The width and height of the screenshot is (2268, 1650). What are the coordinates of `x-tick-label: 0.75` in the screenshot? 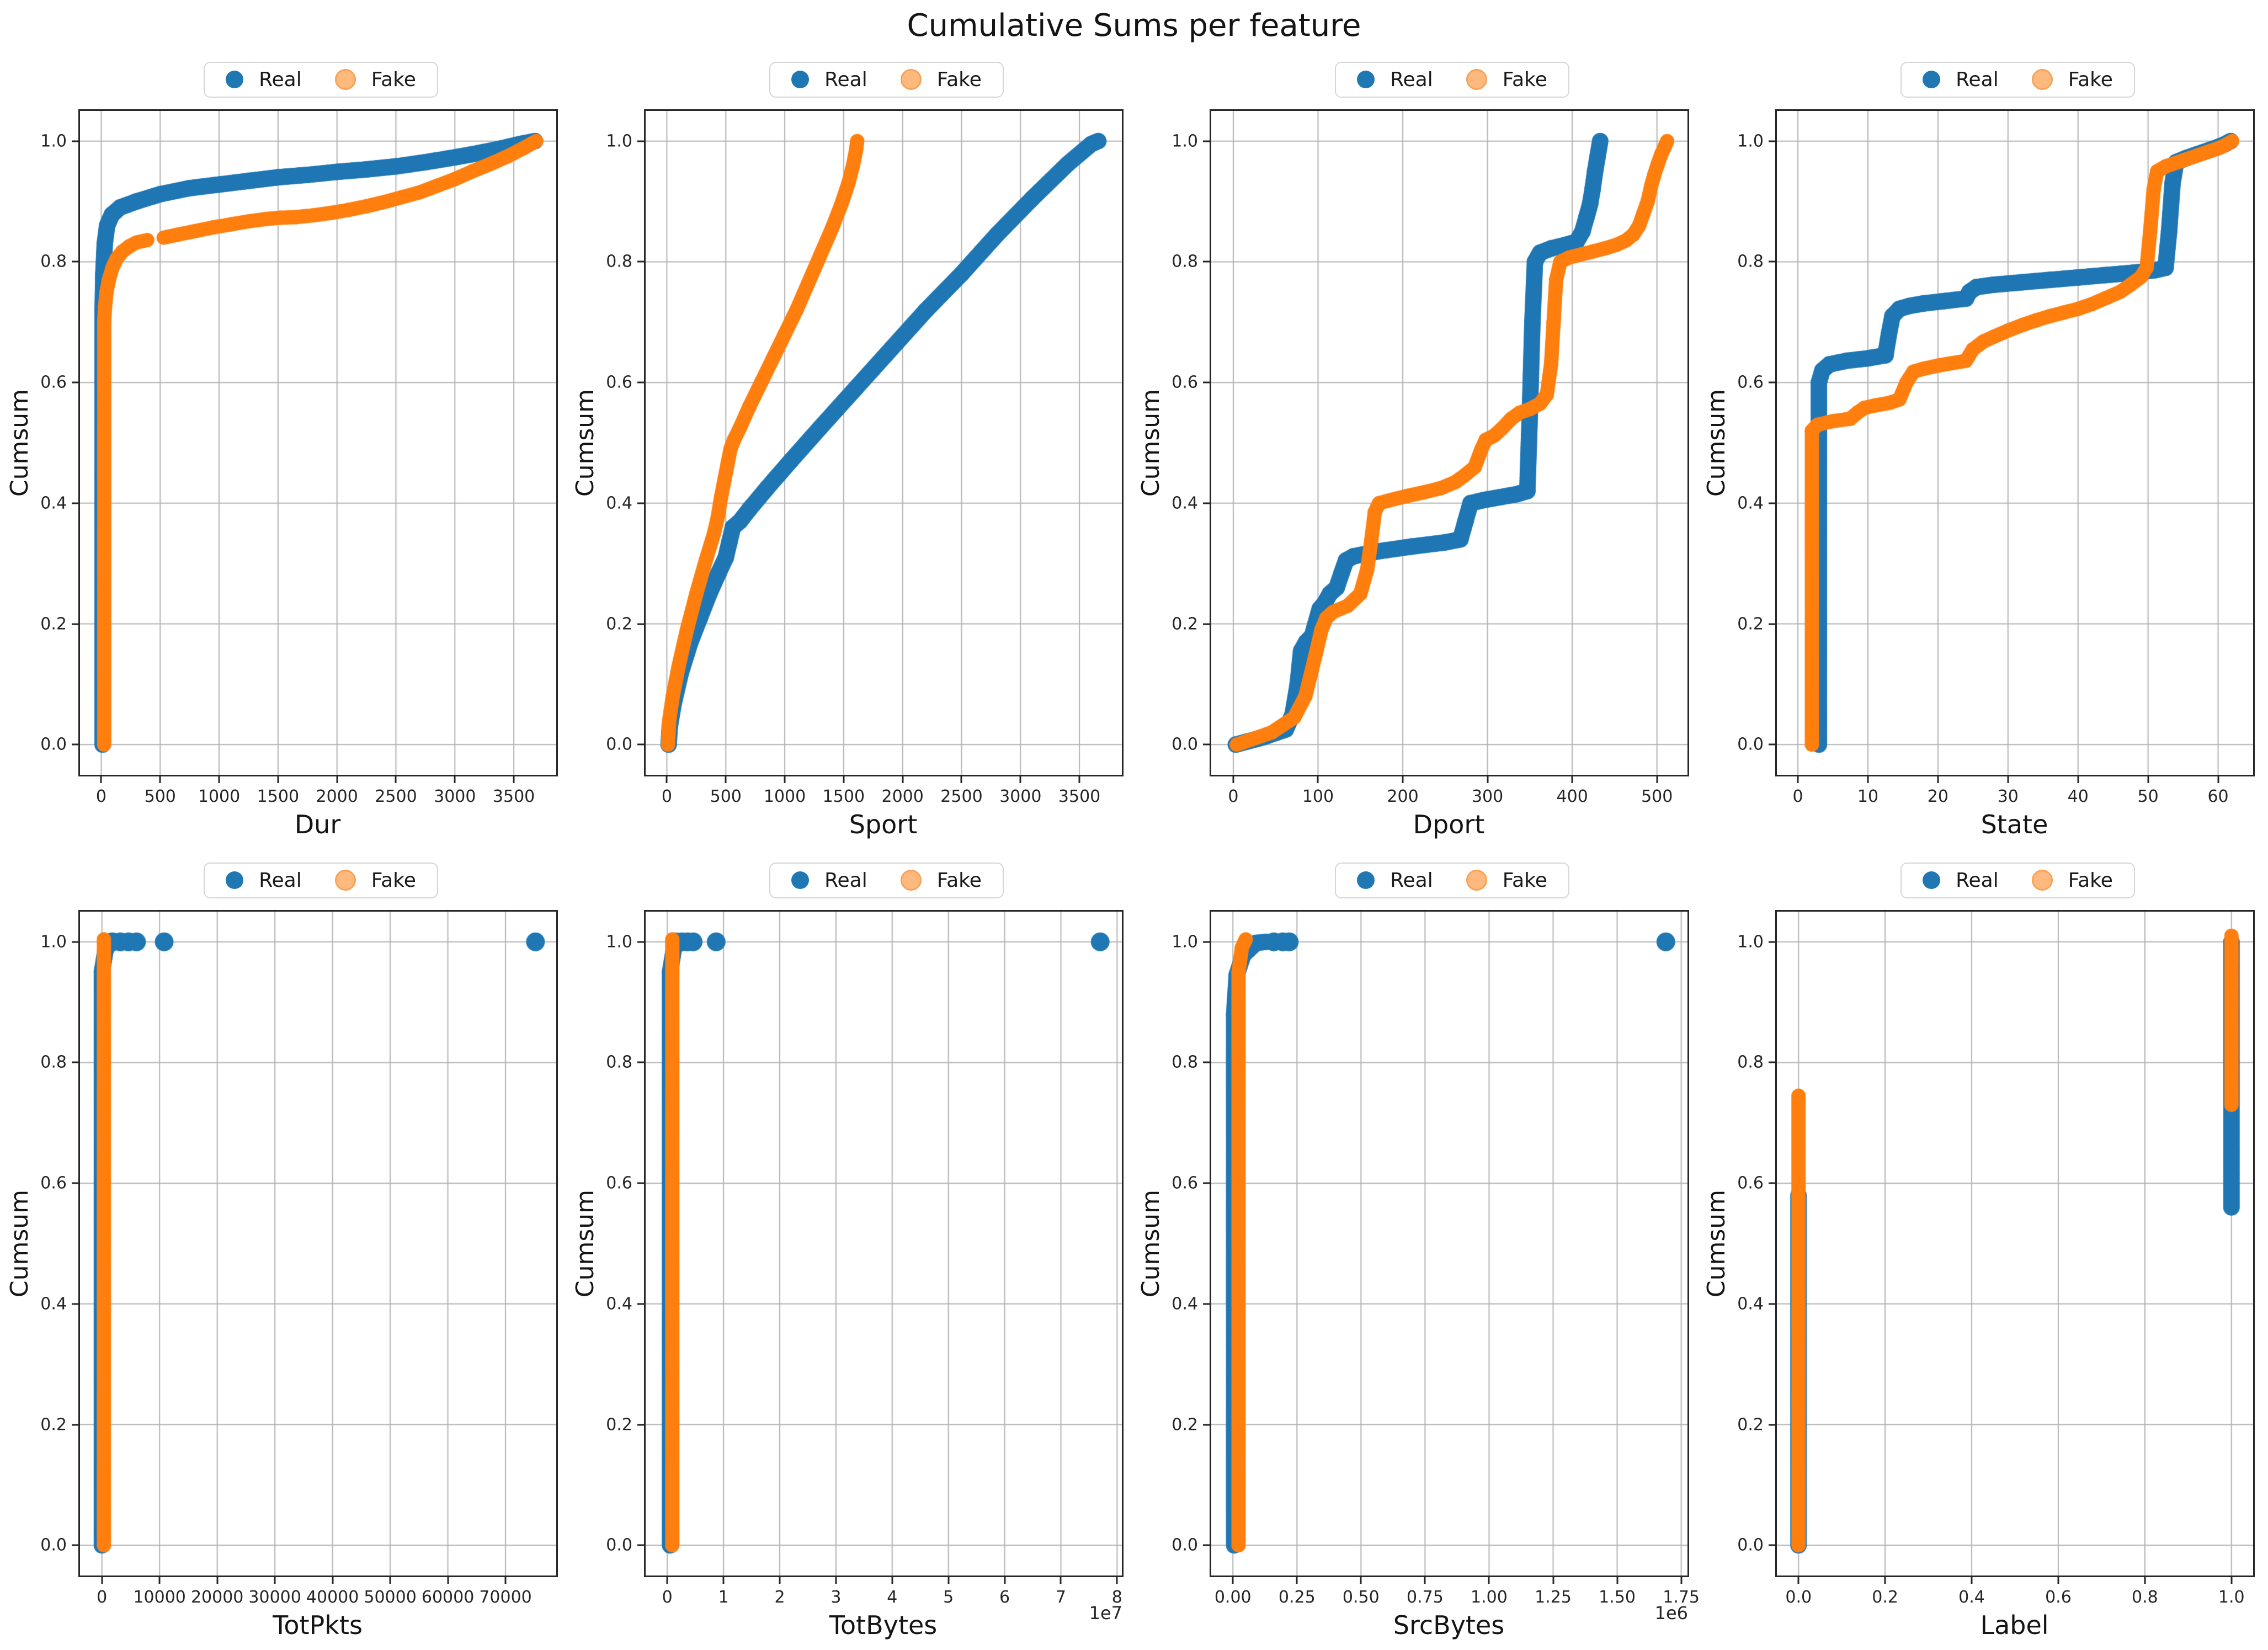 It's located at (1425, 1597).